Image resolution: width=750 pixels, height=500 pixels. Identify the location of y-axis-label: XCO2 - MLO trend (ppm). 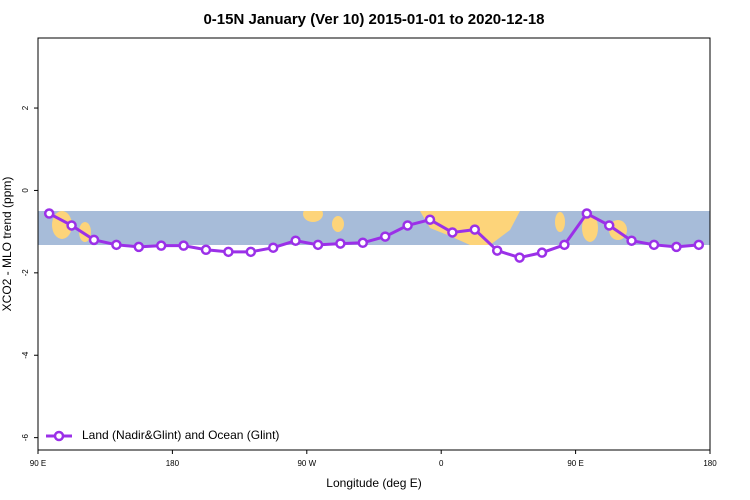
(7, 244).